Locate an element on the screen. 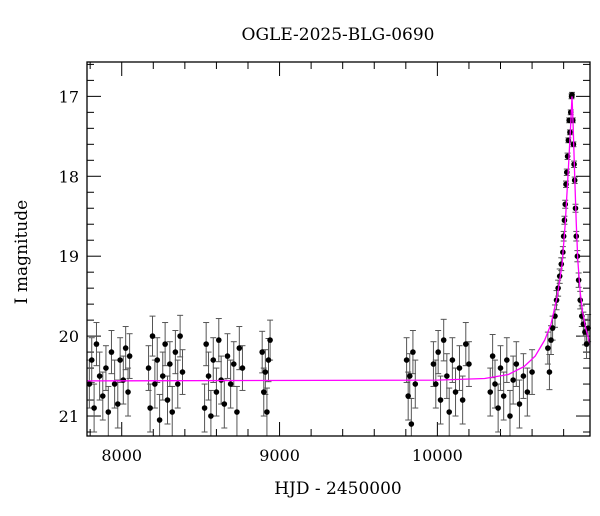  y-tick-label: 19 is located at coordinates (69, 256).